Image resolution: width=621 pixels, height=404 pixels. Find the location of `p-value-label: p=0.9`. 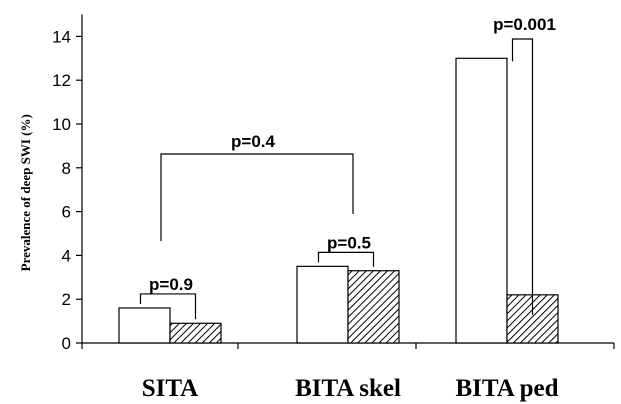

p-value-label: p=0.9 is located at coordinates (171, 284).